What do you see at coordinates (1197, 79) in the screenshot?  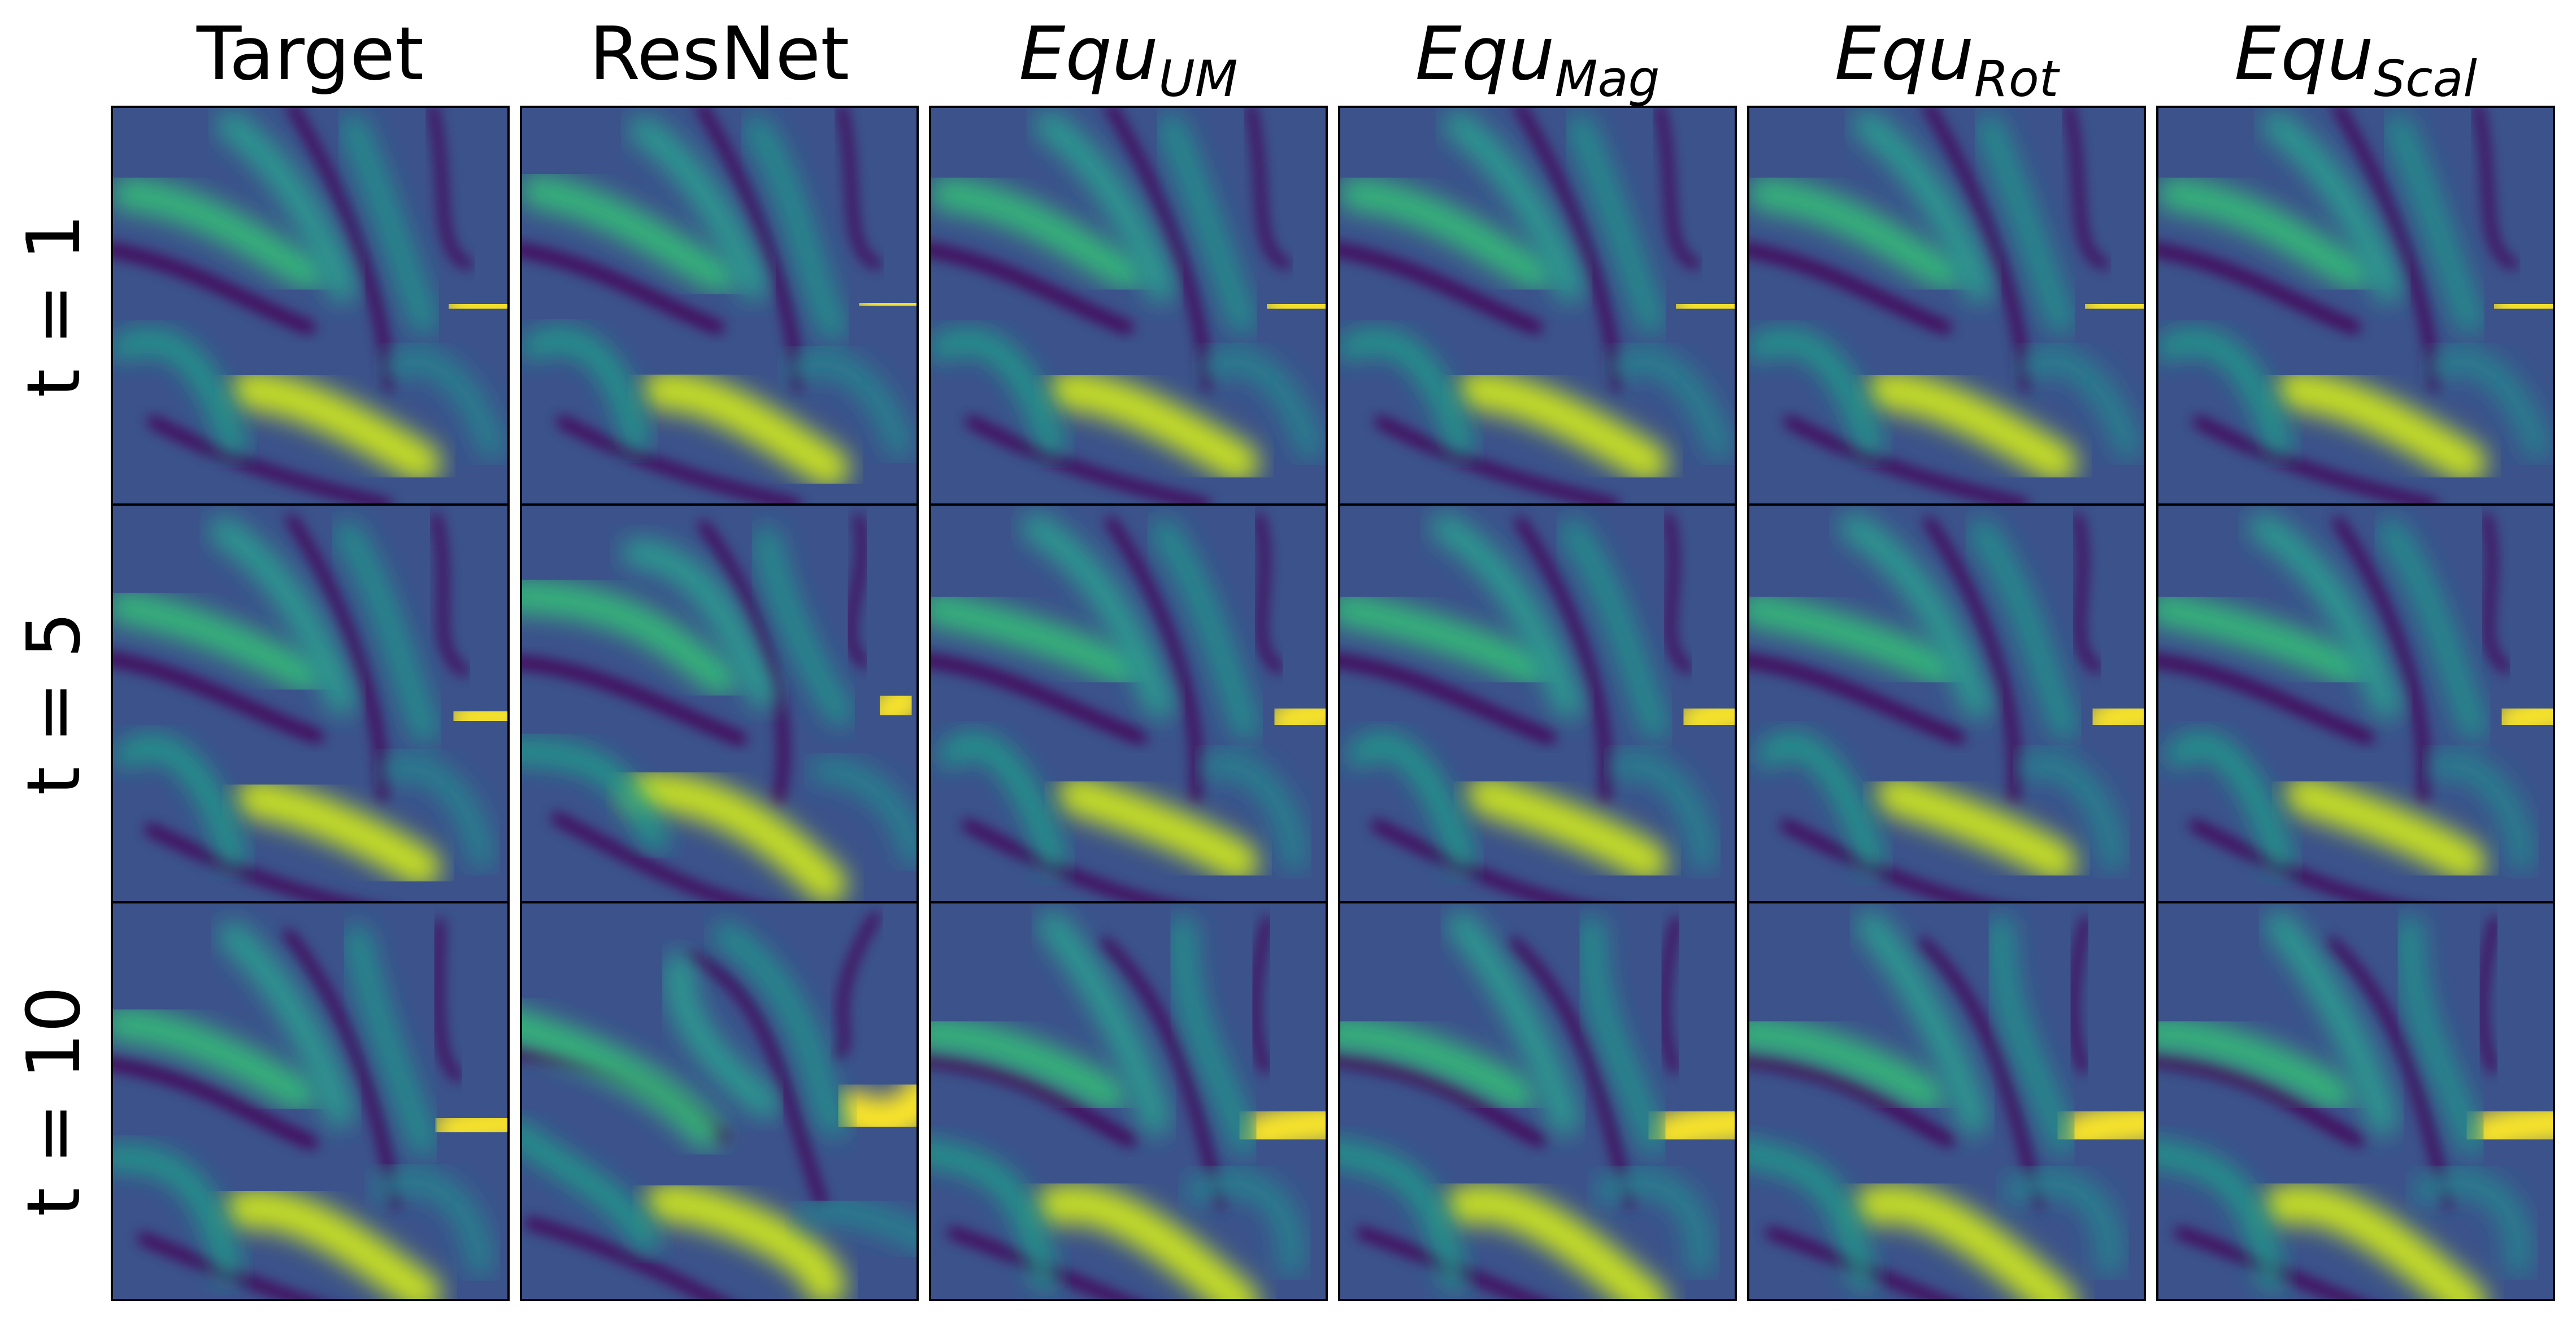 I see `column-title-subscript: UM` at bounding box center [1197, 79].